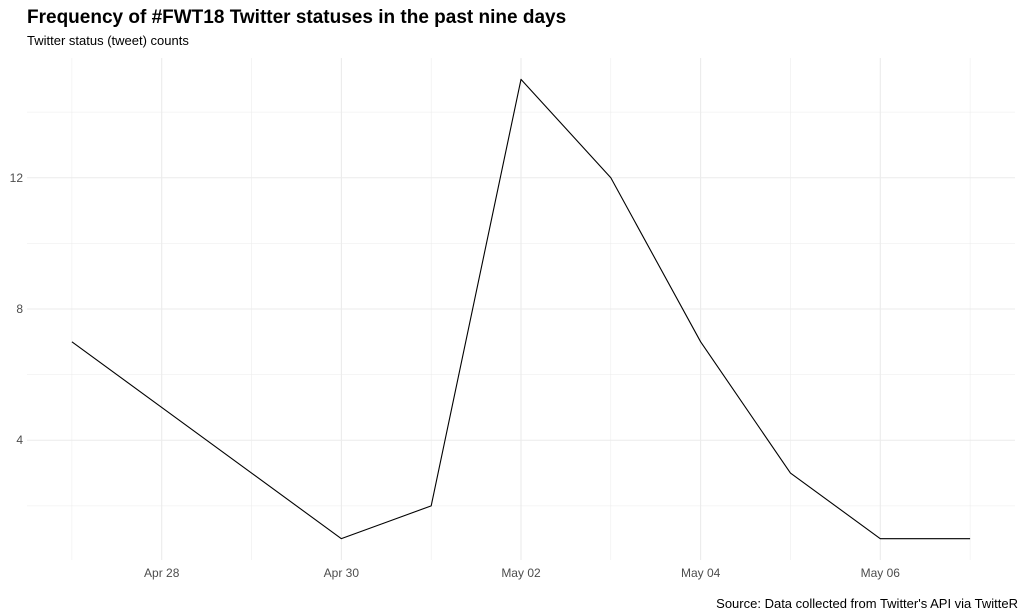 This screenshot has width=1025, height=616. I want to click on x-tick-label: Apr 30, so click(342, 573).